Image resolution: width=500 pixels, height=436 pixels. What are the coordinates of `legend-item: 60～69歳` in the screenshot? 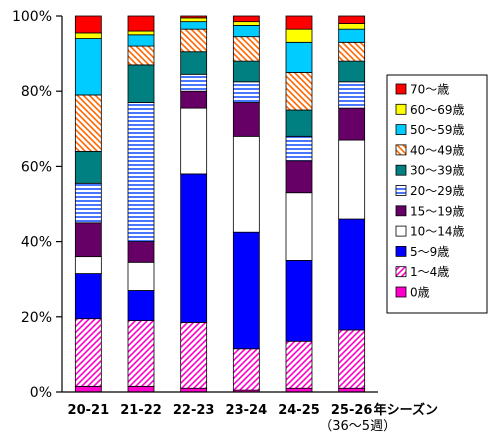 It's located at (430, 110).